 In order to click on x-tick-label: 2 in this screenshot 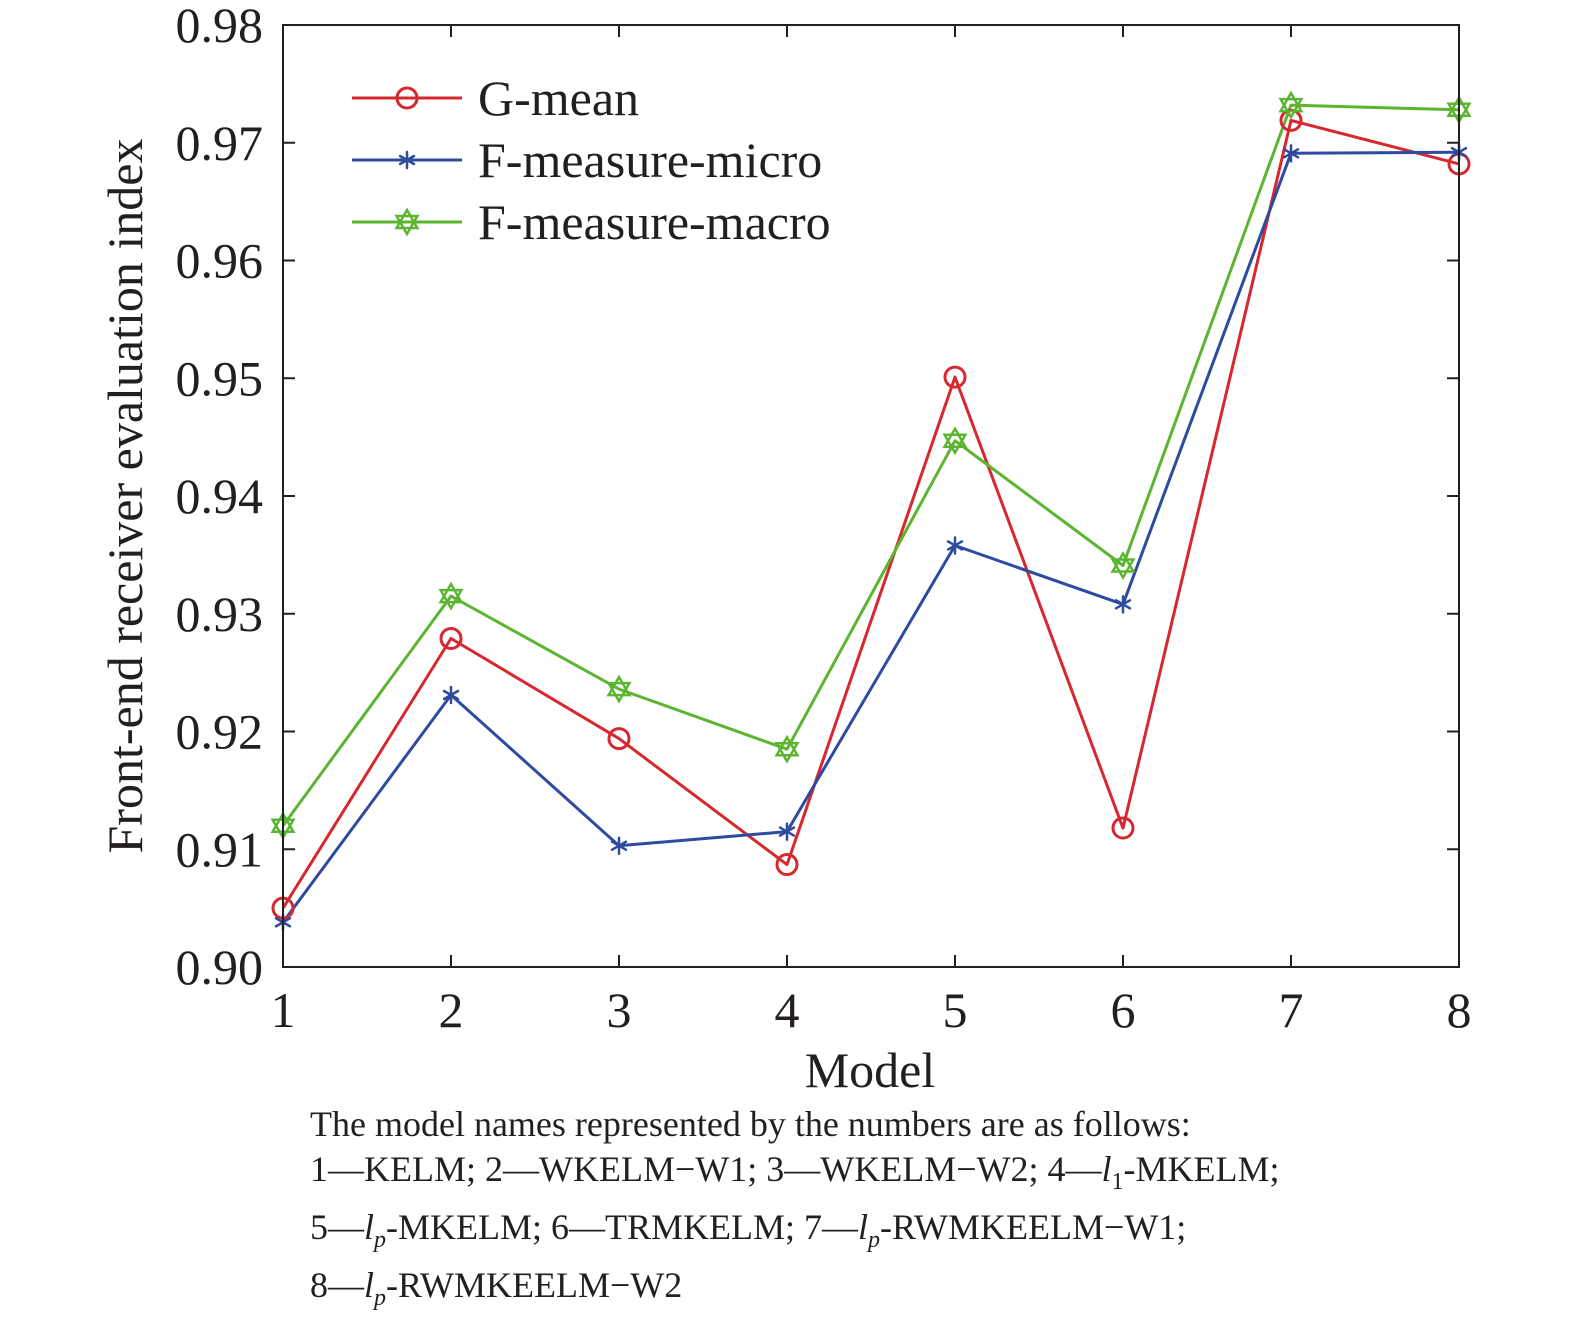, I will do `click(451, 1010)`.